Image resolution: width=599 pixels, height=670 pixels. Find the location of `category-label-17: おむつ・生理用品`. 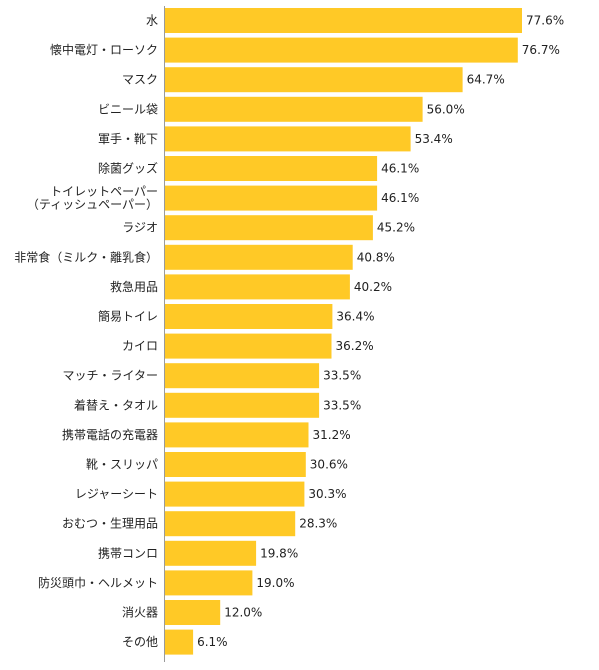

category-label-17: おむつ・生理用品 is located at coordinates (110, 524).